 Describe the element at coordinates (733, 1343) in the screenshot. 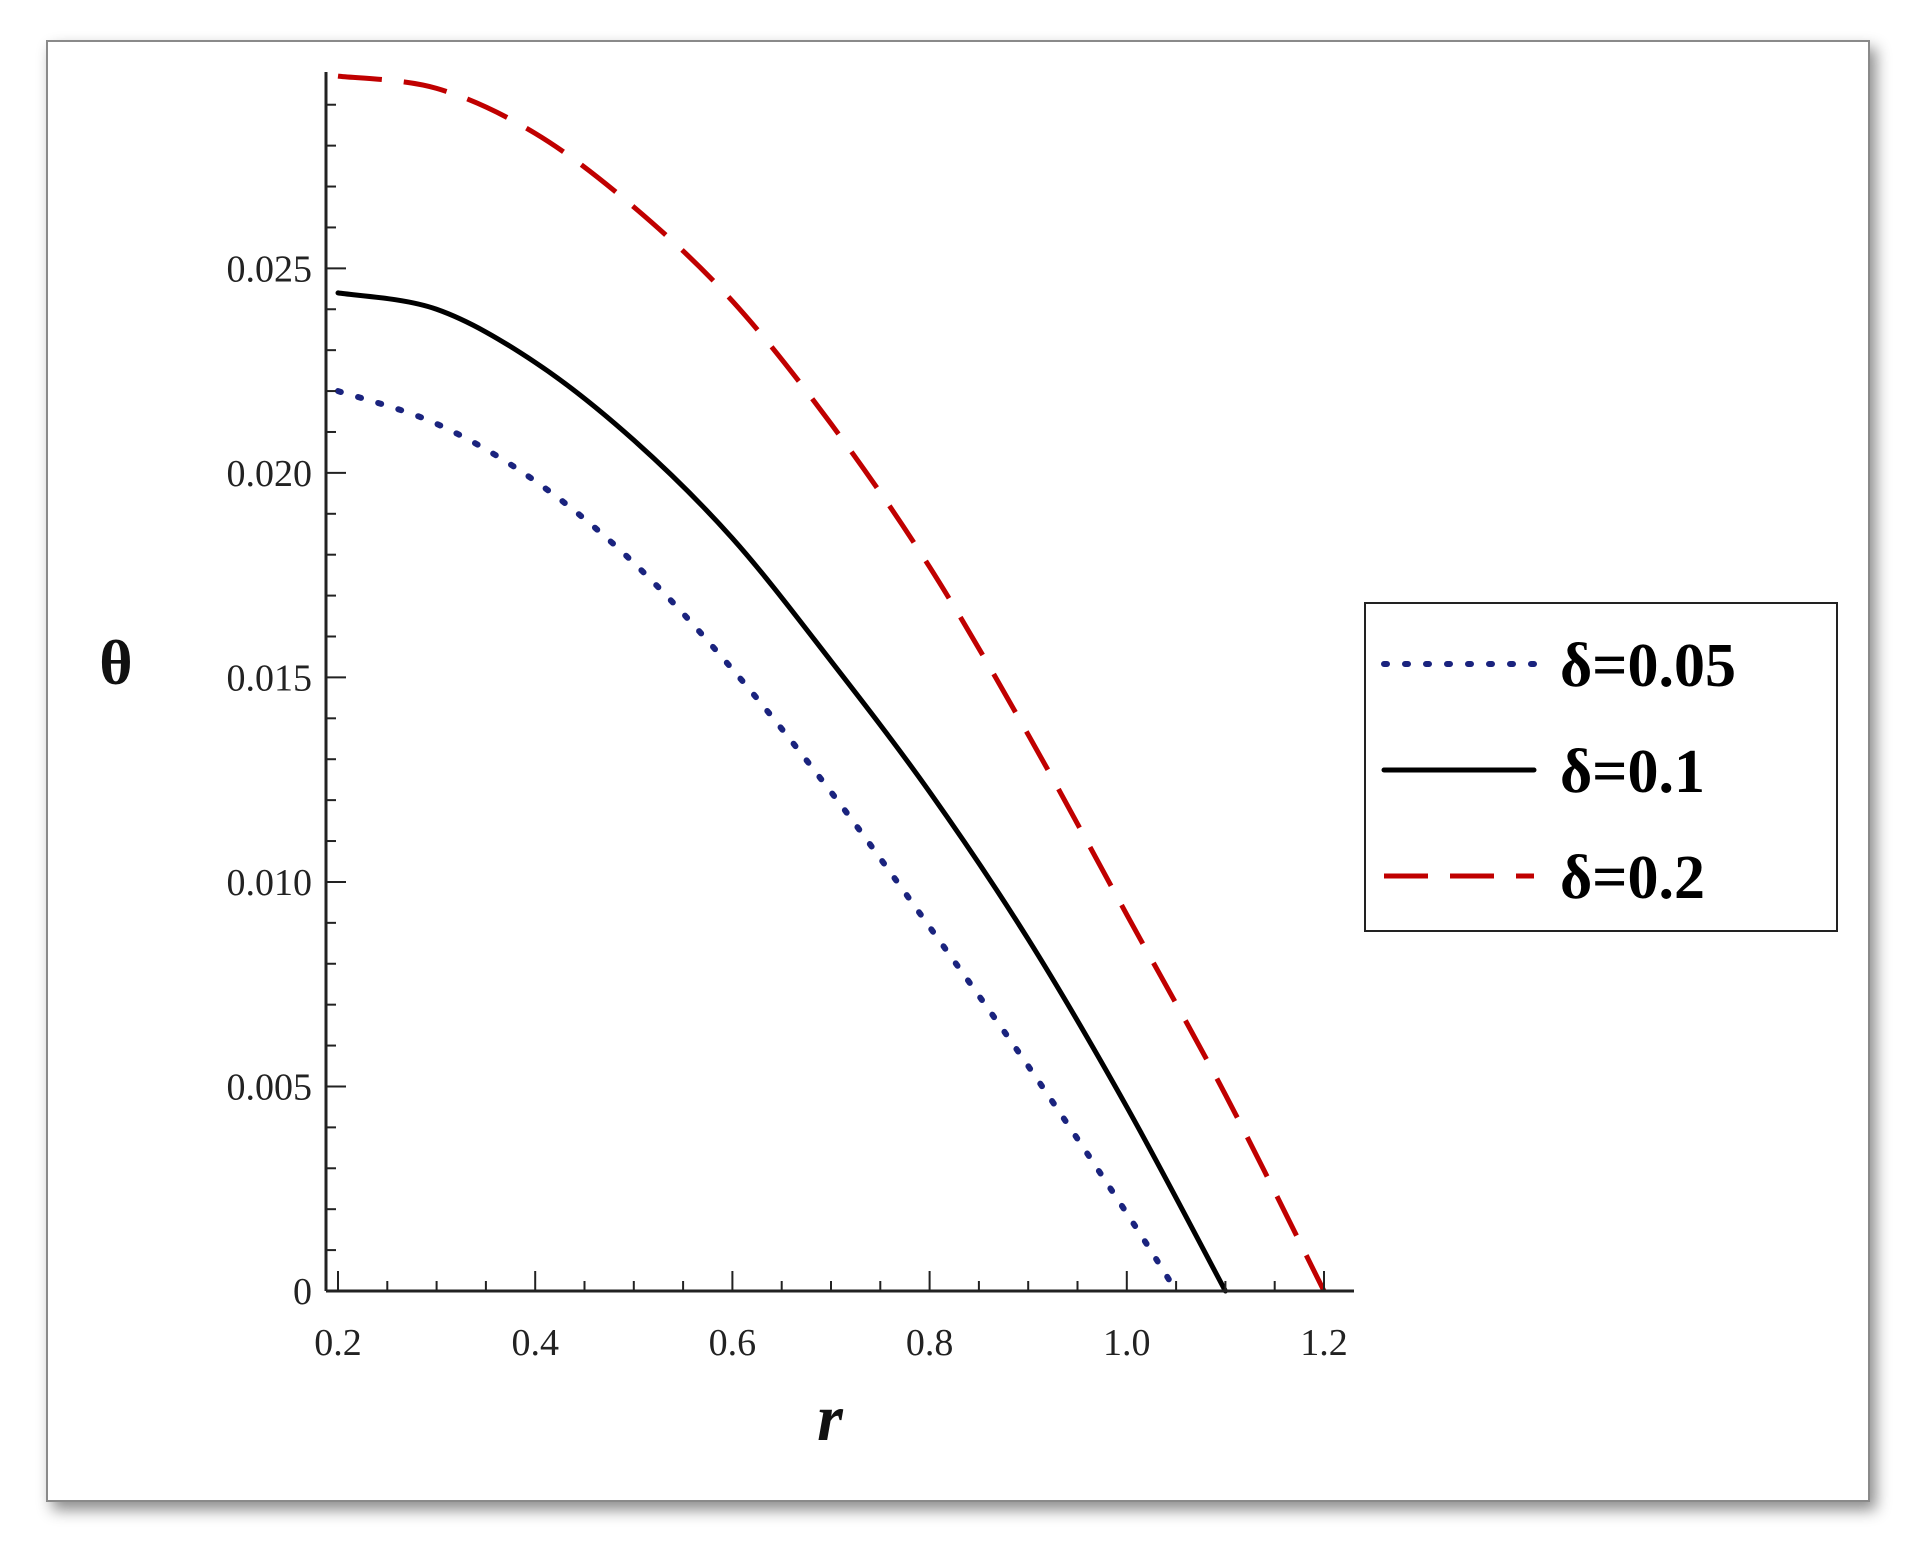

I see `x-tick-label: 0.6` at that location.